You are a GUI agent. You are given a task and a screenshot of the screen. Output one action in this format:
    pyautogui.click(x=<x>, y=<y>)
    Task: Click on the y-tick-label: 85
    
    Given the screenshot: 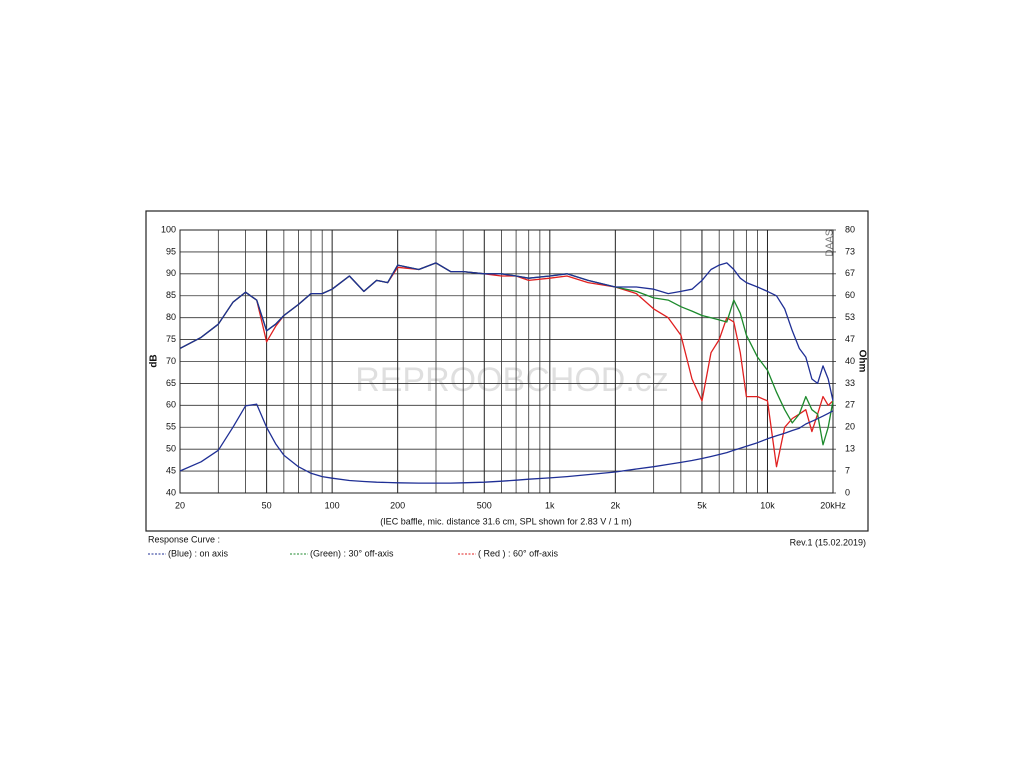 What is the action you would take?
    pyautogui.click(x=171, y=295)
    